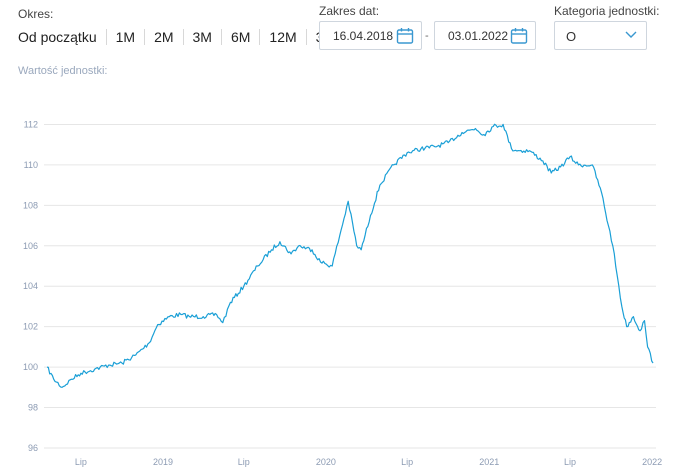  I want to click on y-tick-label: 98, so click(33, 408).